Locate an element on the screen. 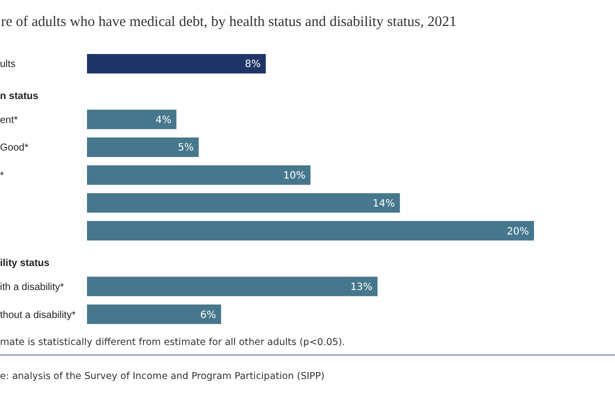 The height and width of the screenshot is (410, 615). y-tick-label: ent* is located at coordinates (9, 120).